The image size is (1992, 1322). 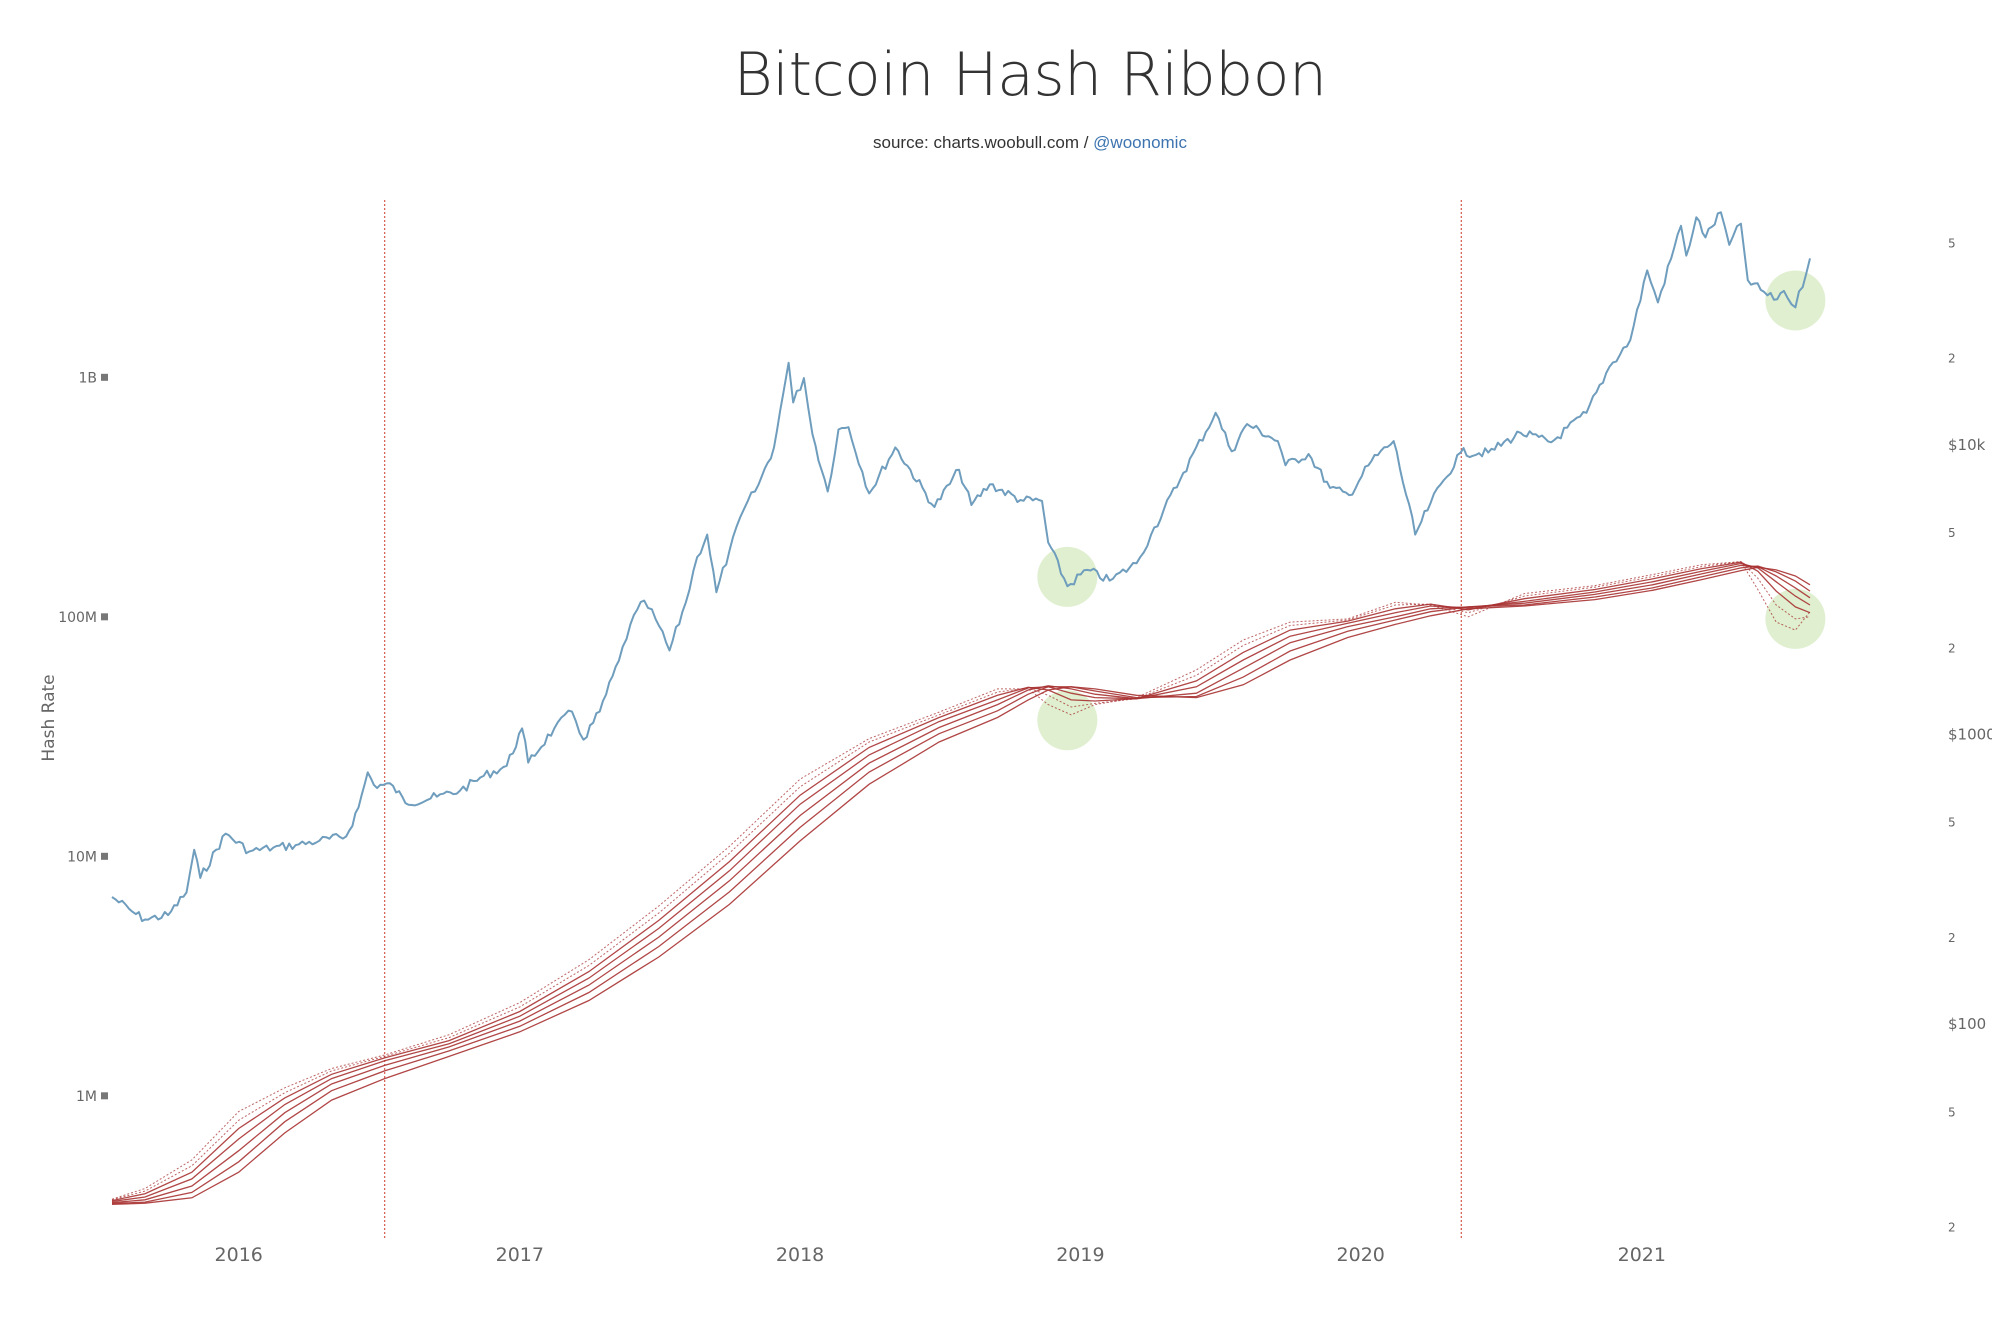 What do you see at coordinates (239, 1255) in the screenshot?
I see `x-tick-label: 2016` at bounding box center [239, 1255].